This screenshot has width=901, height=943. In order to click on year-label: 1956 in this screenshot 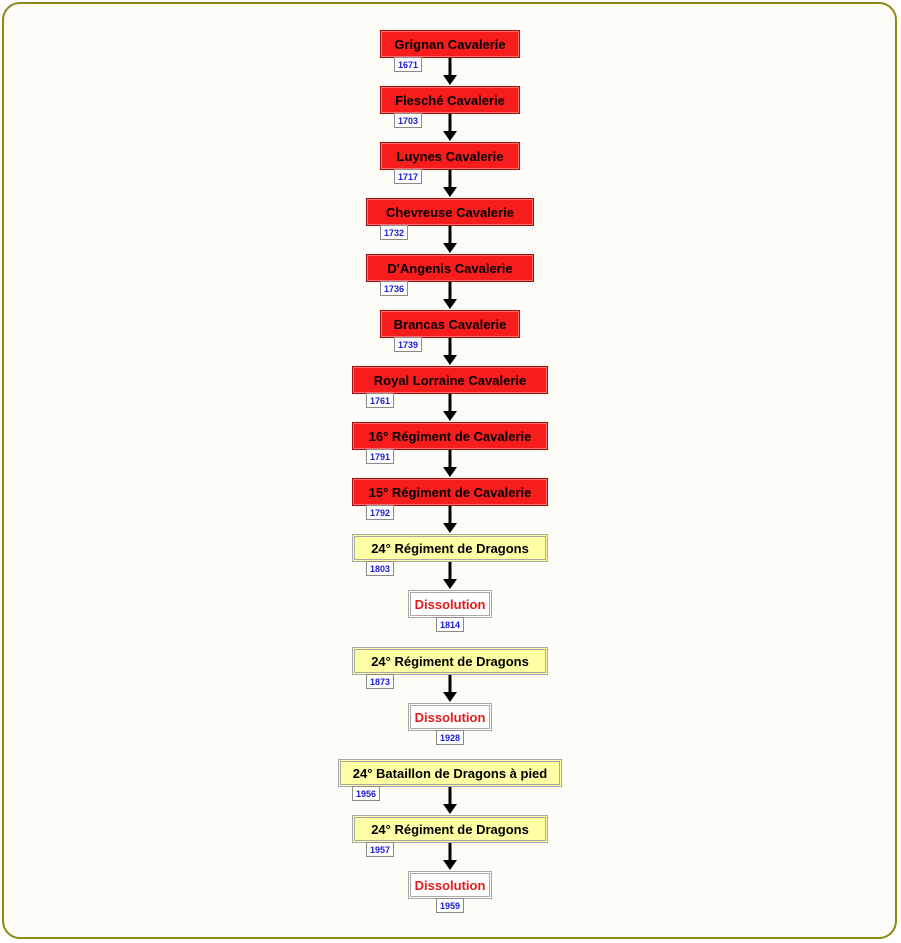, I will do `click(366, 793)`.